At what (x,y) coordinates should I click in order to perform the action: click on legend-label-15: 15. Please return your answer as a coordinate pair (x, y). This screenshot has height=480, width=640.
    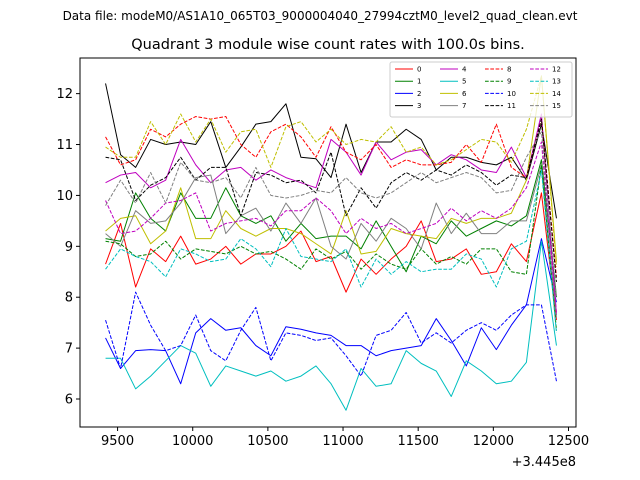
    Looking at the image, I should click on (556, 106).